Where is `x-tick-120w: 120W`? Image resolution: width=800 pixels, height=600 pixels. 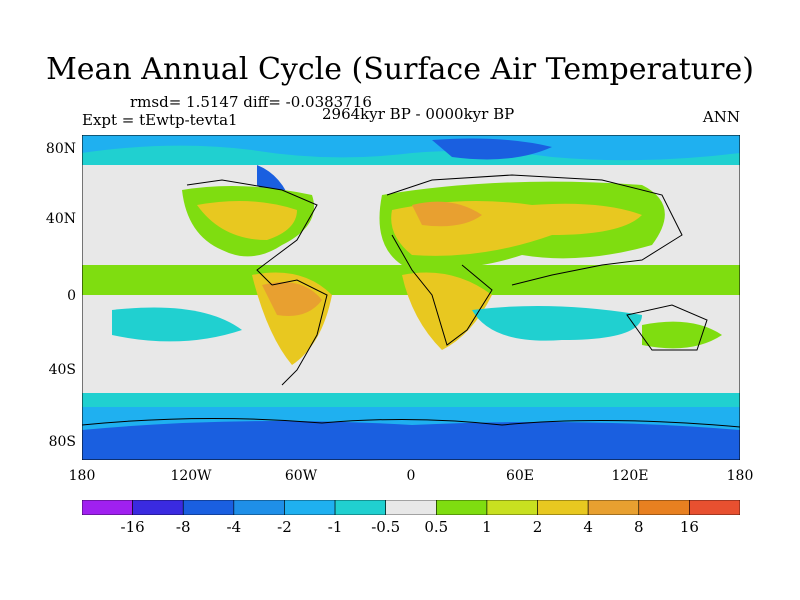 x-tick-120w: 120W is located at coordinates (191, 476).